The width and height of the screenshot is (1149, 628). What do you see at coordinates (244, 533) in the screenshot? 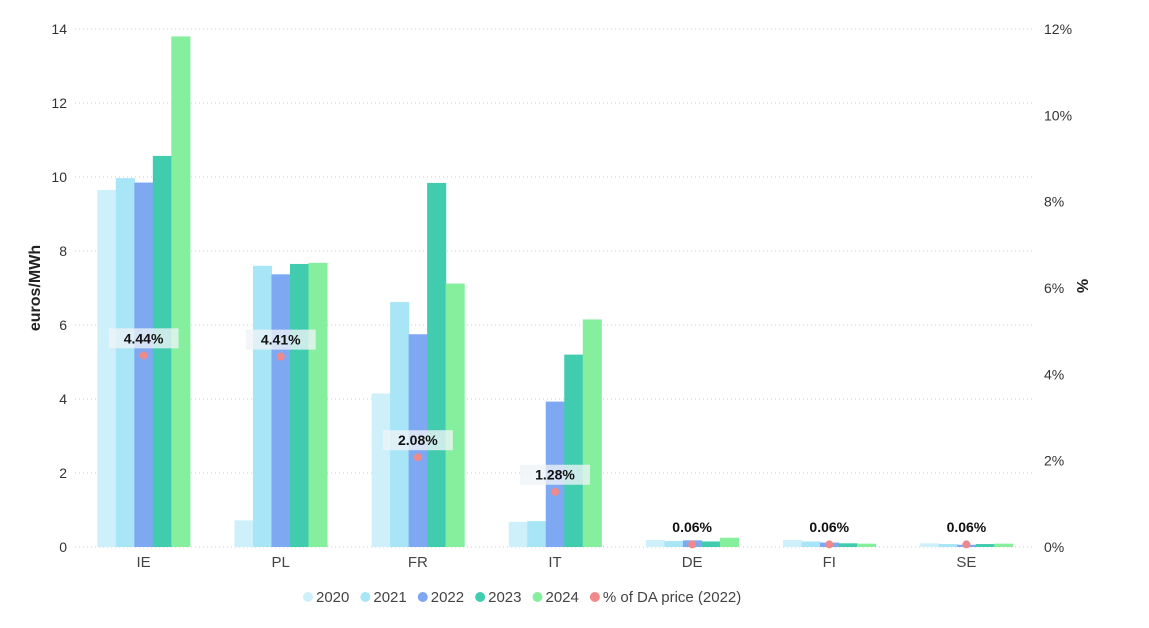
I see `bar-PL-2020` at bounding box center [244, 533].